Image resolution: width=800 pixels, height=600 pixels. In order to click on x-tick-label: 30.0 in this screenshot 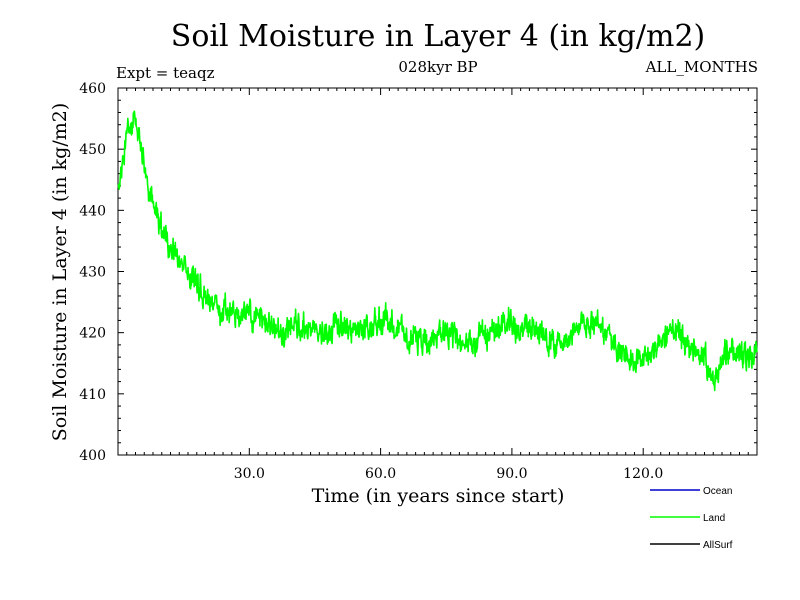, I will do `click(249, 474)`.